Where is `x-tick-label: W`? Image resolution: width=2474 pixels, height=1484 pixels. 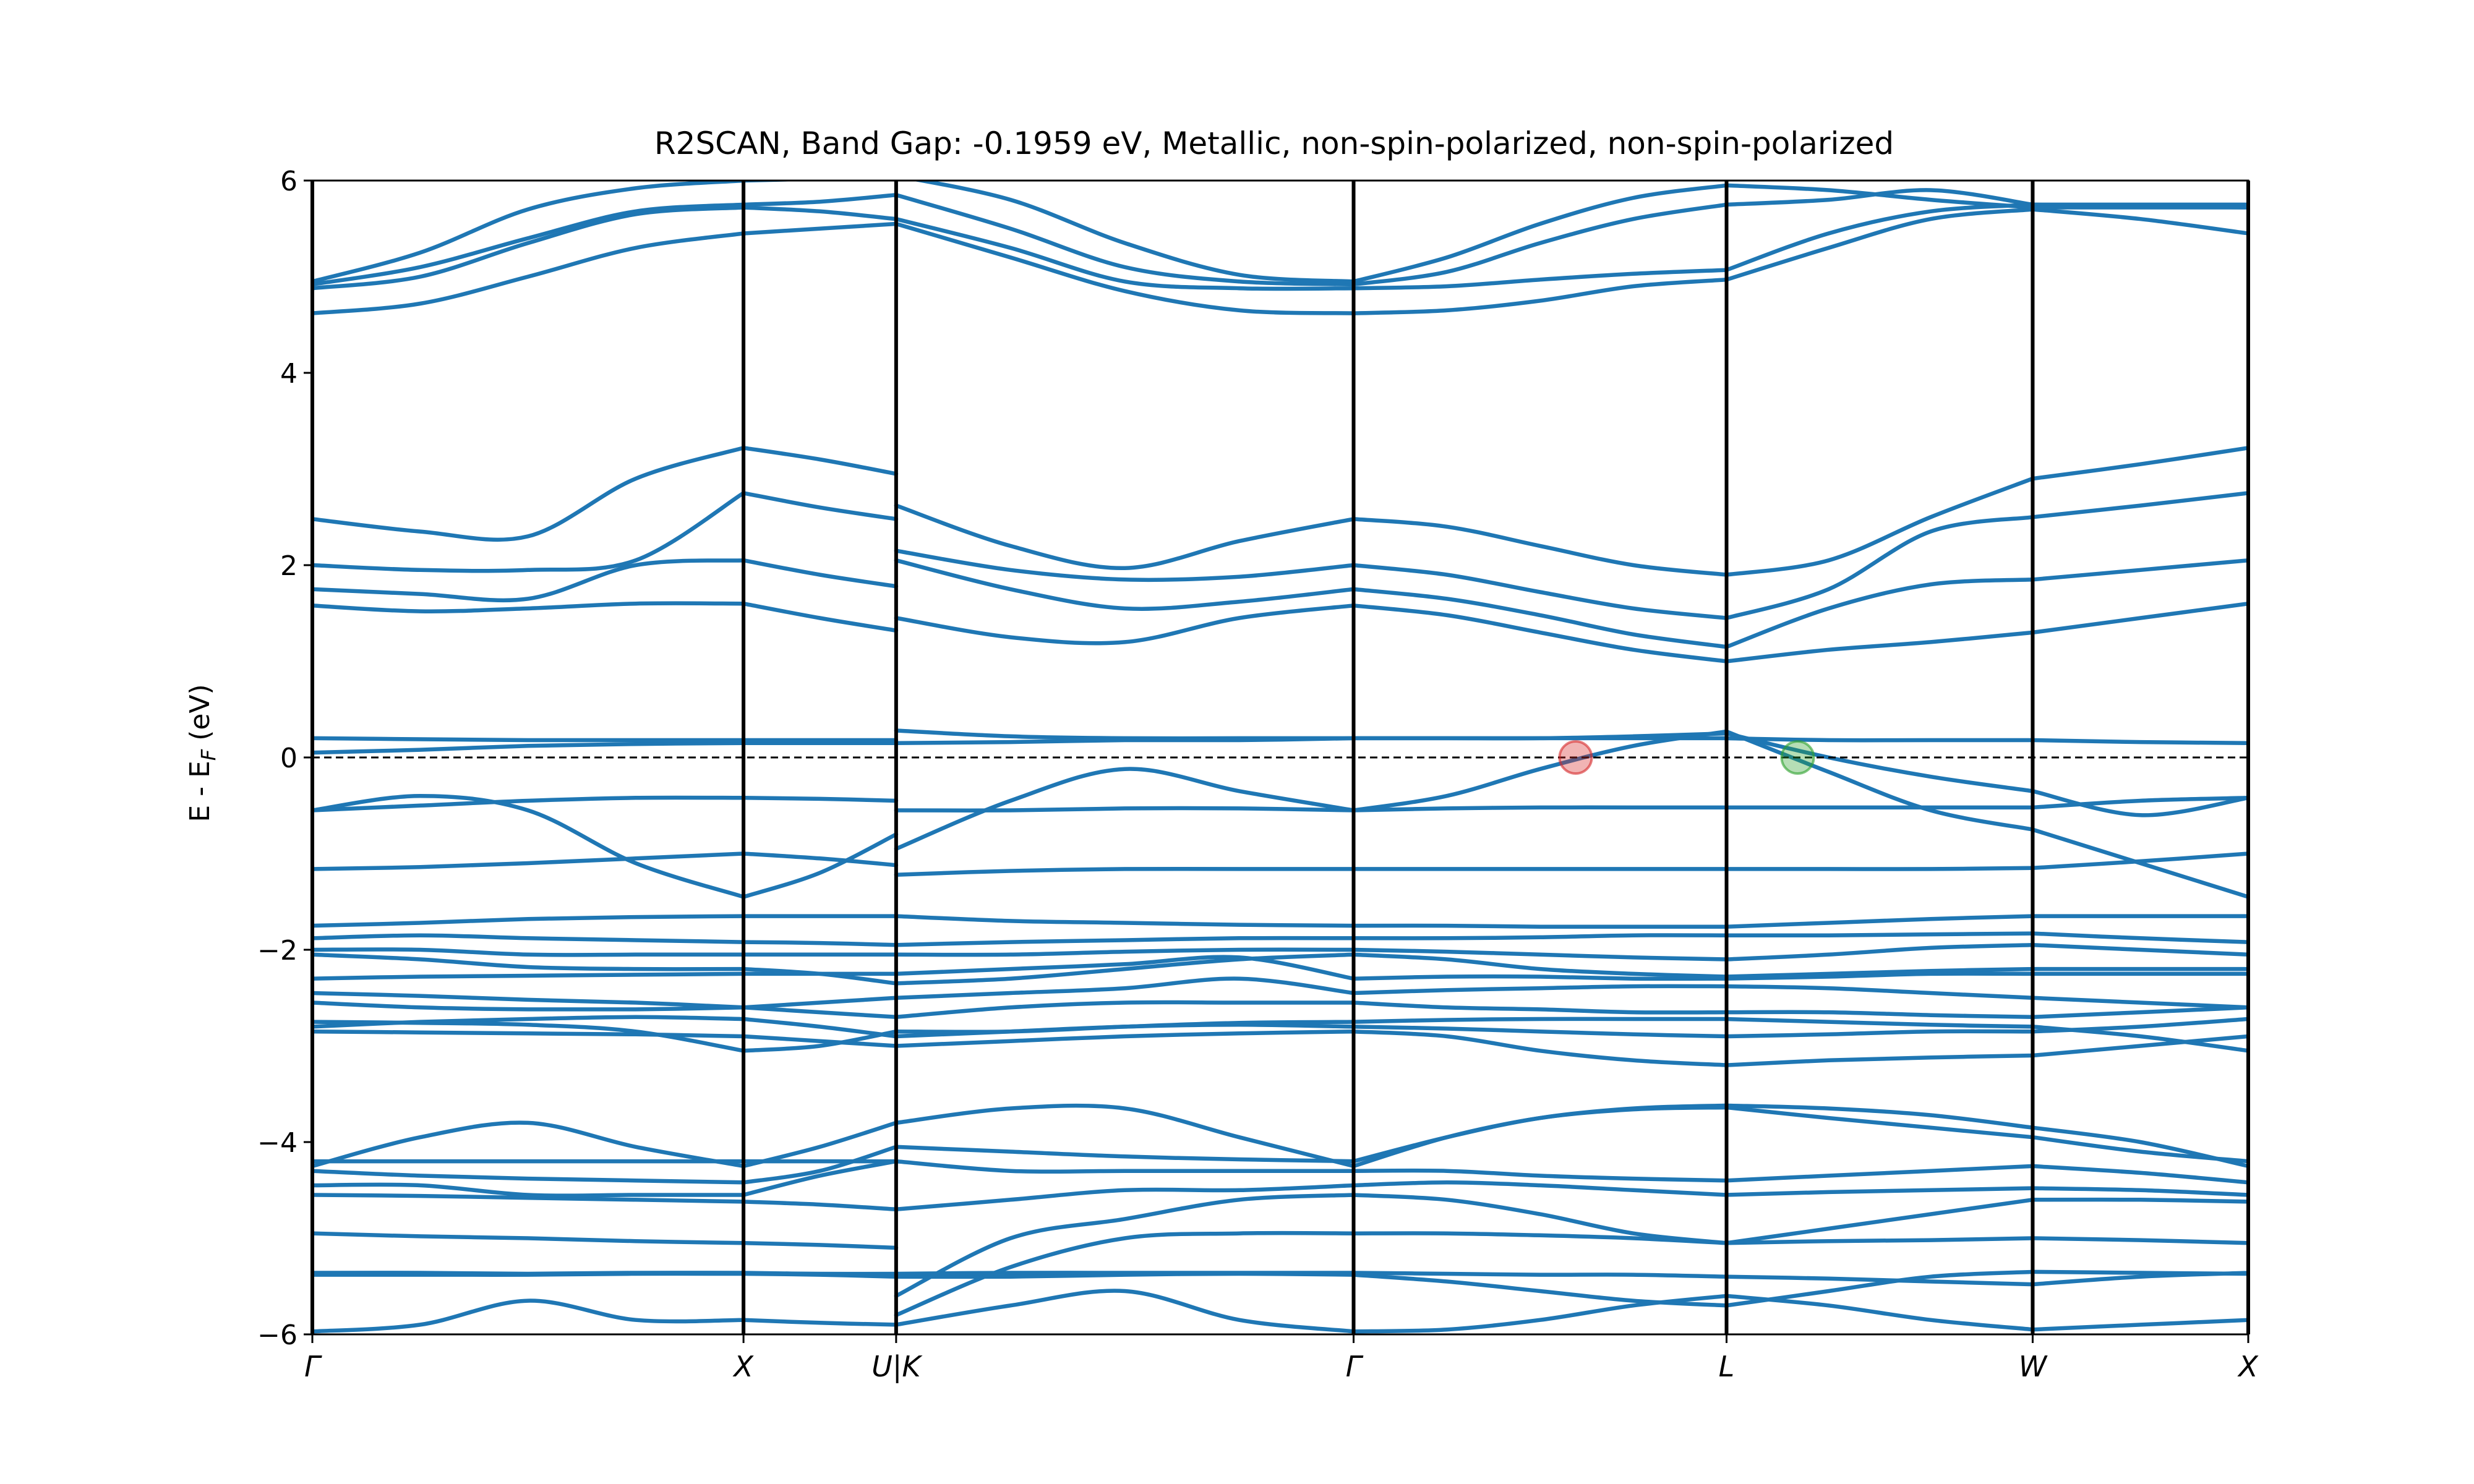 x-tick-label: W is located at coordinates (2033, 1366).